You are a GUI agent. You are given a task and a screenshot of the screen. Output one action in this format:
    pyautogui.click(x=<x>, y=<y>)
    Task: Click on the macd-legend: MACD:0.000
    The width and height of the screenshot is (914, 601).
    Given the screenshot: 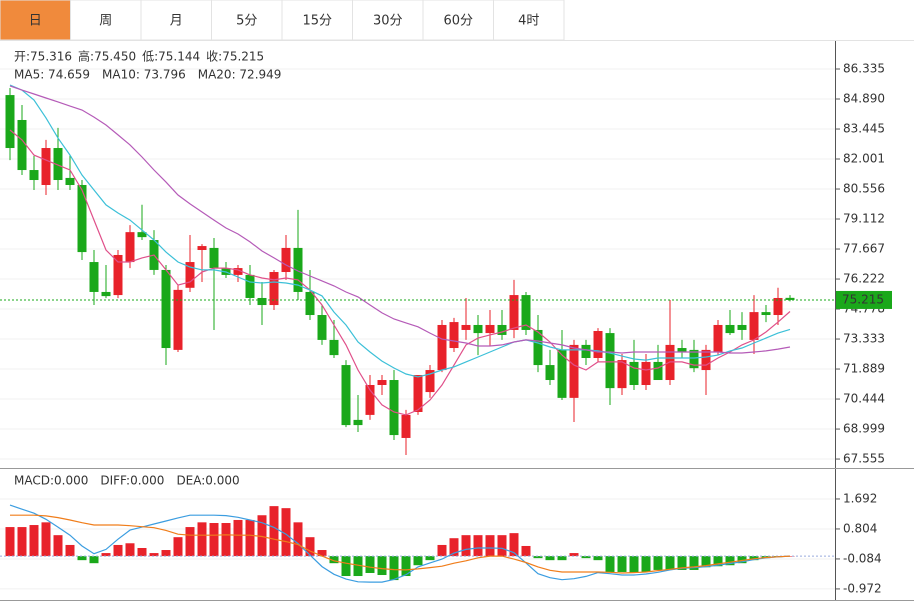 What is the action you would take?
    pyautogui.click(x=51, y=481)
    